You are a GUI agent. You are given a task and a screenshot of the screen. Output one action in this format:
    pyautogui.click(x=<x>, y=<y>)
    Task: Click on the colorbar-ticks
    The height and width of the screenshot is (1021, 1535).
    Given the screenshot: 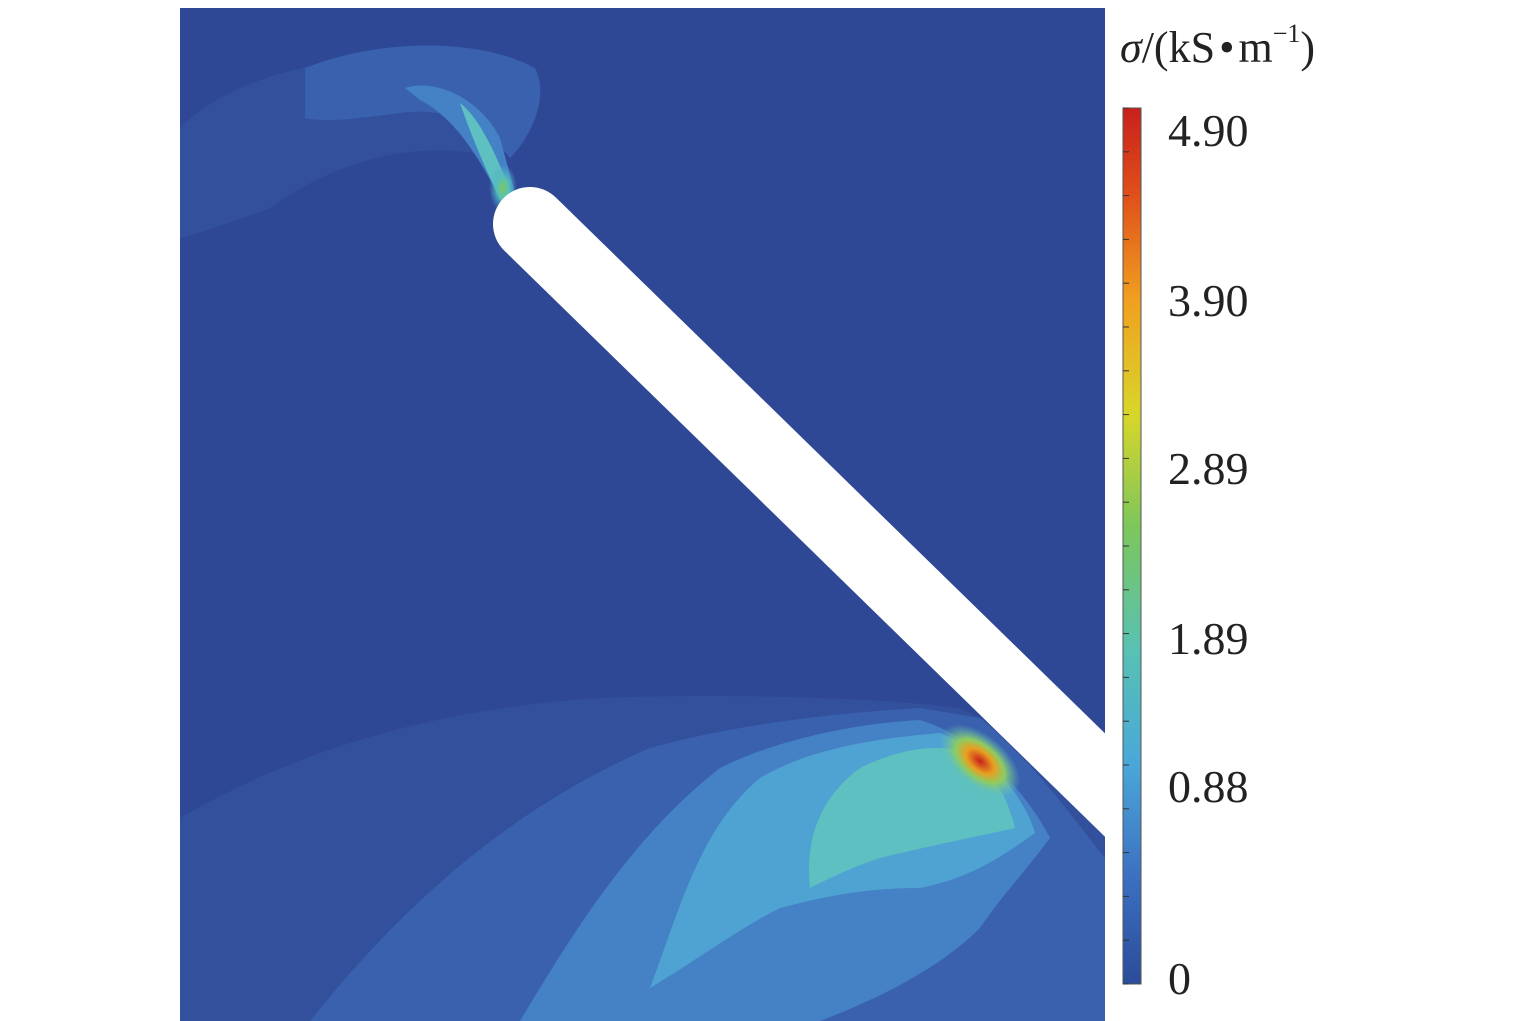 What is the action you would take?
    pyautogui.click(x=1126, y=546)
    